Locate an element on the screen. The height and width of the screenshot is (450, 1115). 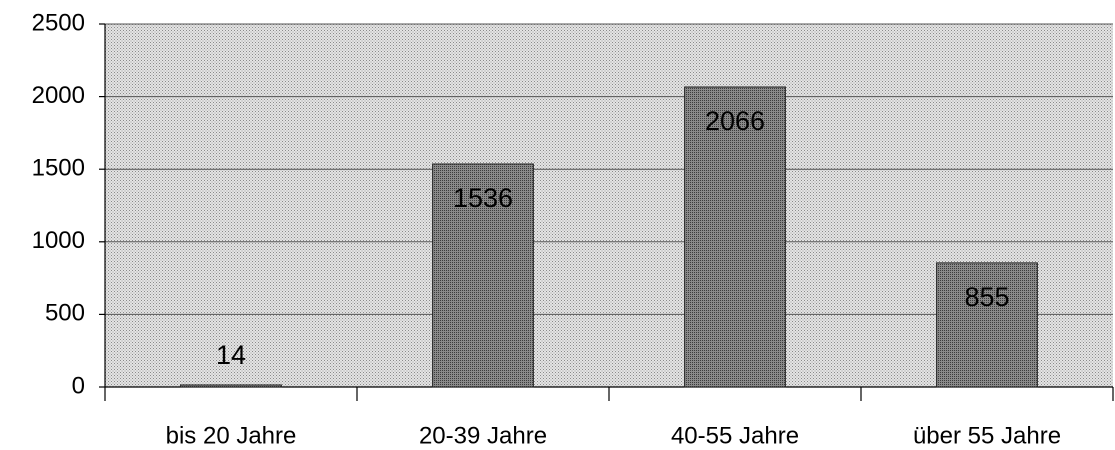
data-label: 1536 is located at coordinates (483, 198).